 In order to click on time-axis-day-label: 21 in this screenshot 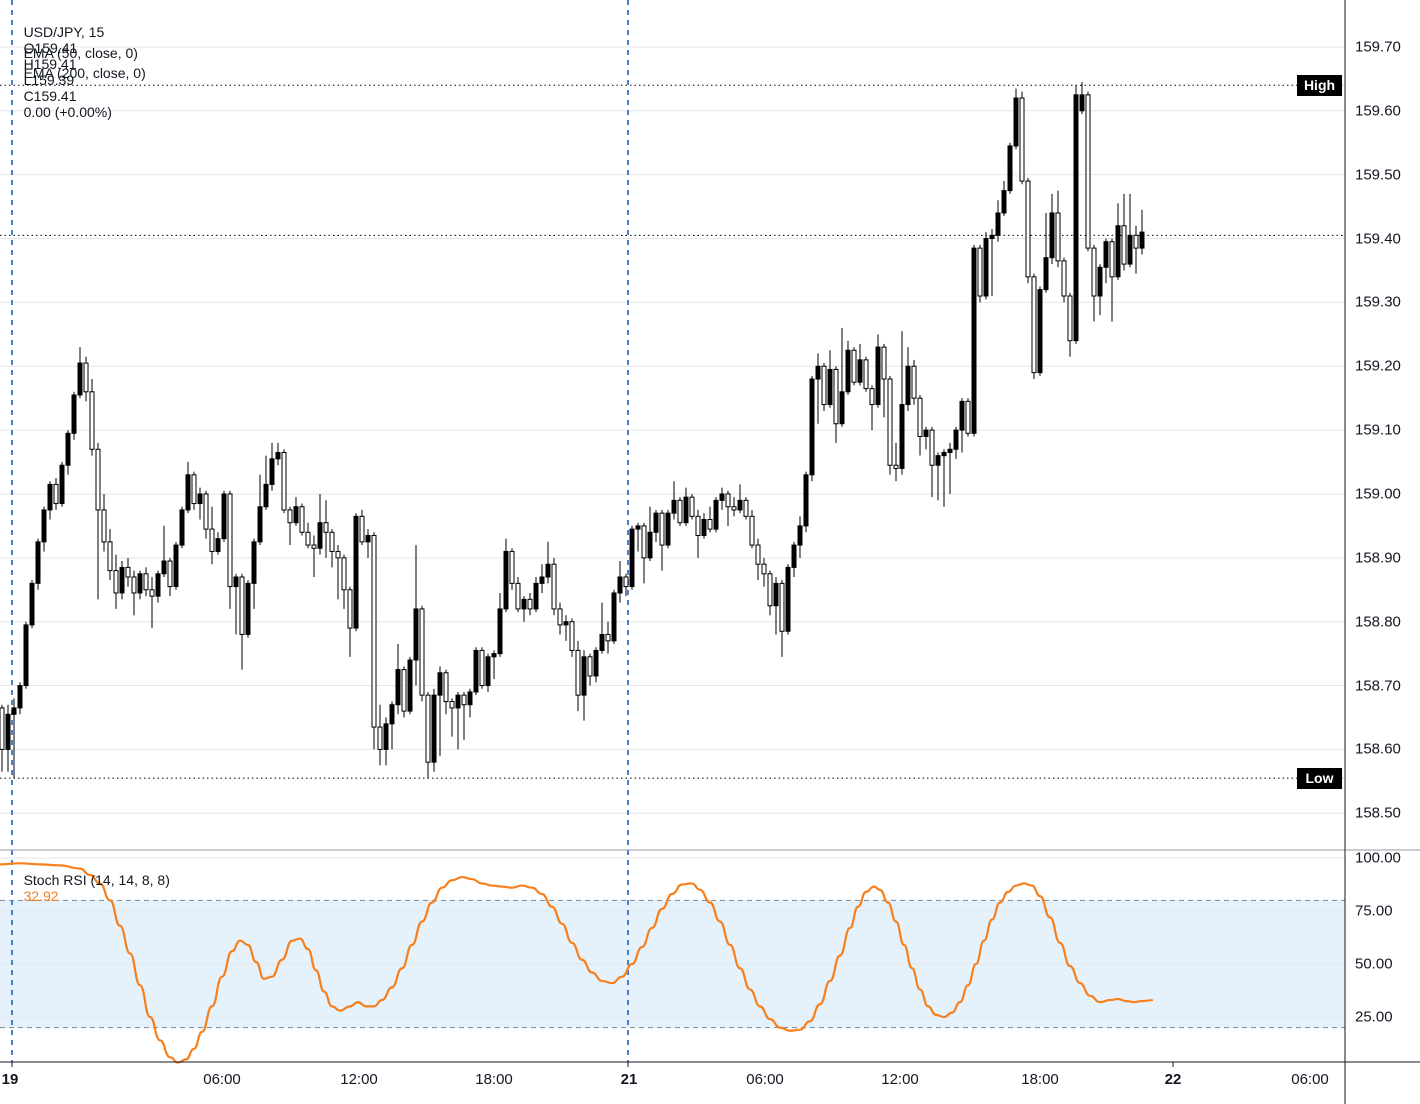, I will do `click(629, 1079)`.